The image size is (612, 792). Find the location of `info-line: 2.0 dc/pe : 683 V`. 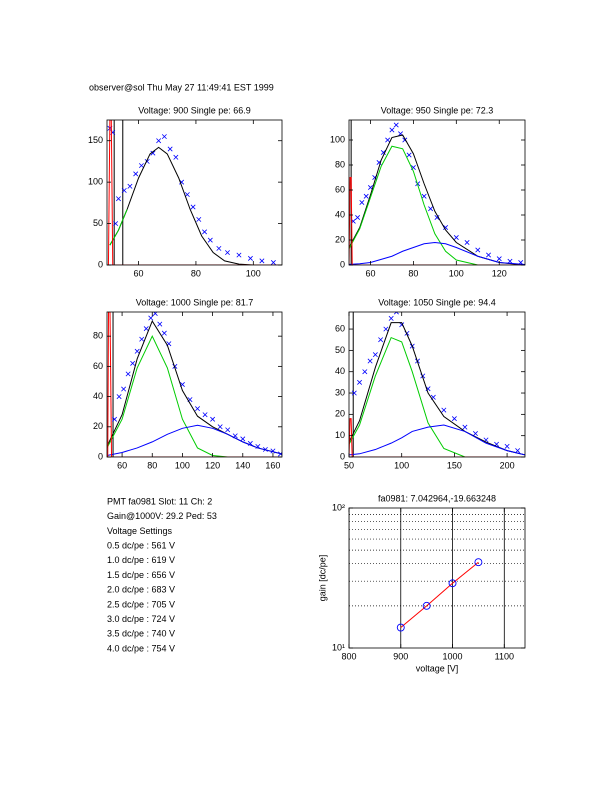

info-line: 2.0 dc/pe : 683 V is located at coordinates (141, 590).